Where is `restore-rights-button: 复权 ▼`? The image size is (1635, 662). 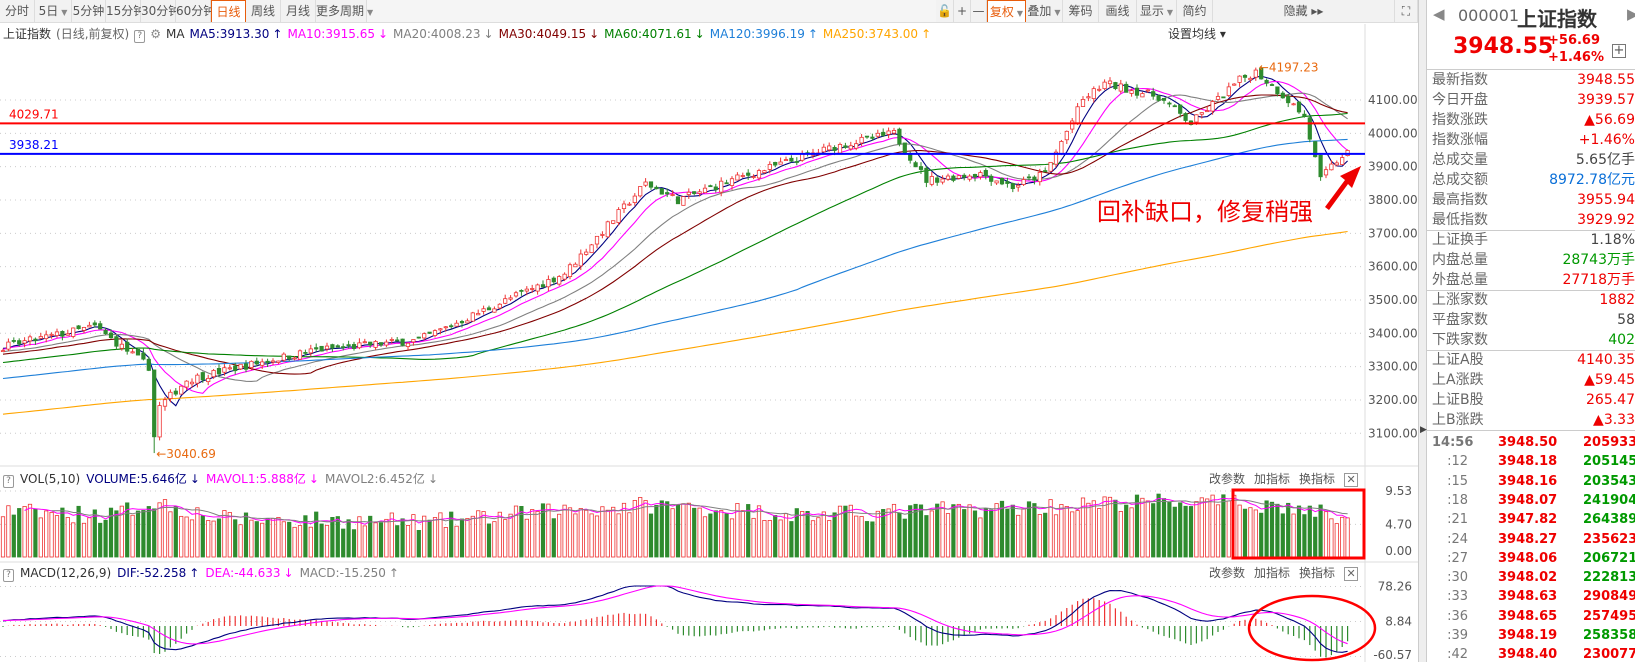
restore-rights-button: 复权 ▼ is located at coordinates (1006, 11).